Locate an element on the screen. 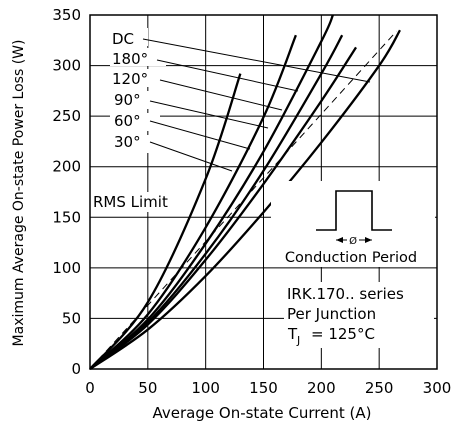 This screenshot has width=457, height=435. conduction-period-inset: Ø Conduction Period is located at coordinates (353, 224).